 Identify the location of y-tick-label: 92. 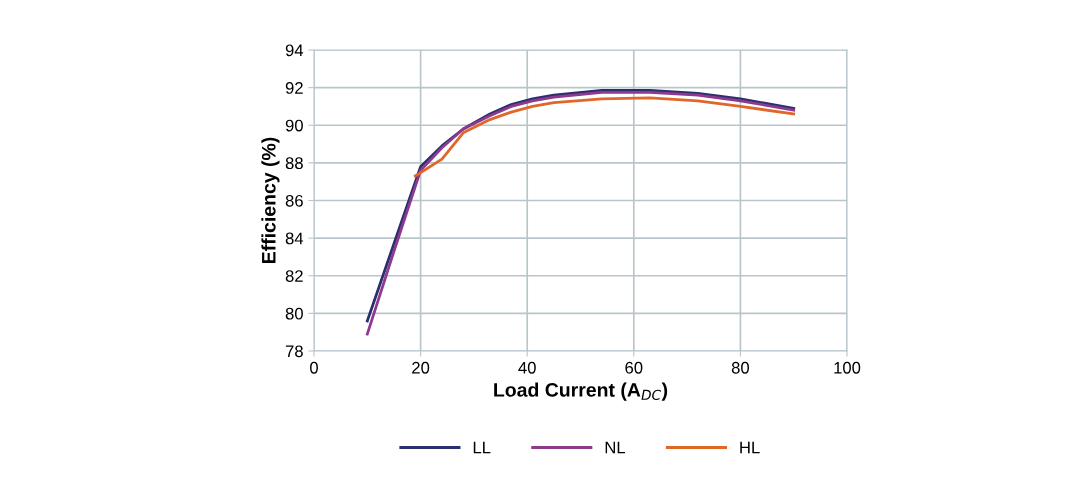
(294, 88).